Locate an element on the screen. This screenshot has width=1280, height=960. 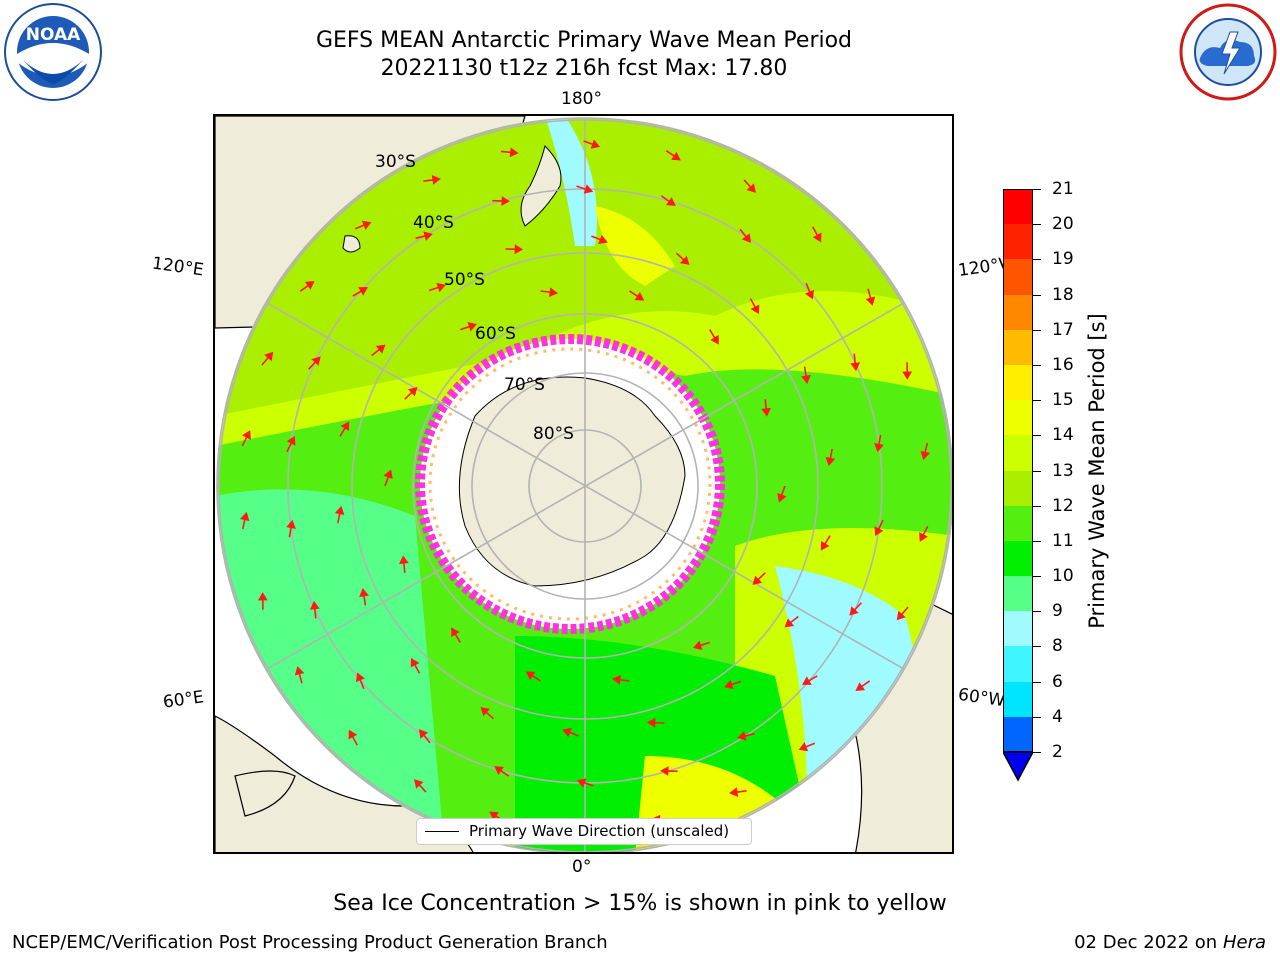
legend-label: Primary Wave Direction (unscaled) is located at coordinates (599, 831).